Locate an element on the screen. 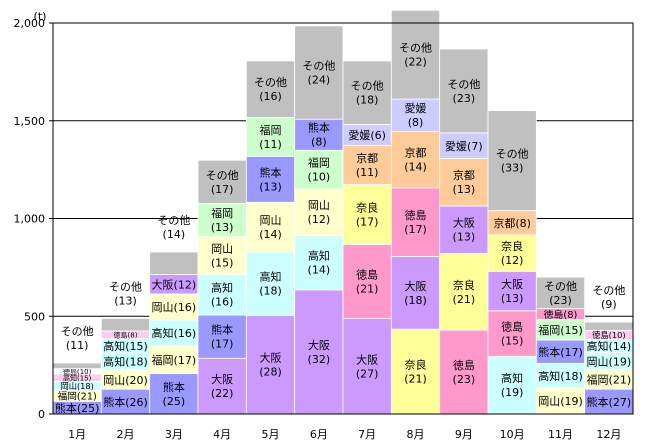 The image size is (647, 448). x-tick-label: 7月 is located at coordinates (367, 434).